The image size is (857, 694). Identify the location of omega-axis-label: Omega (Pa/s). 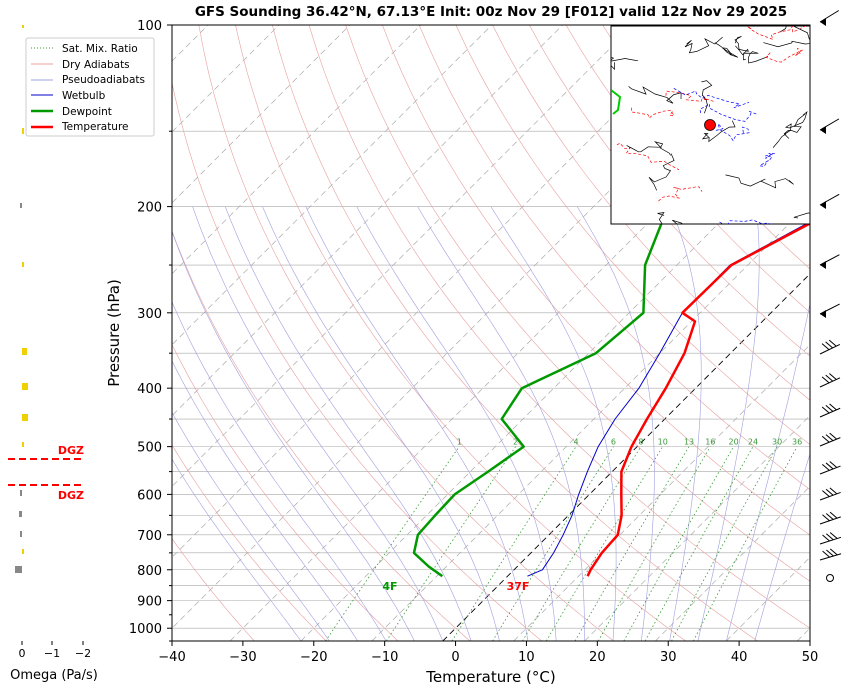
(54, 675).